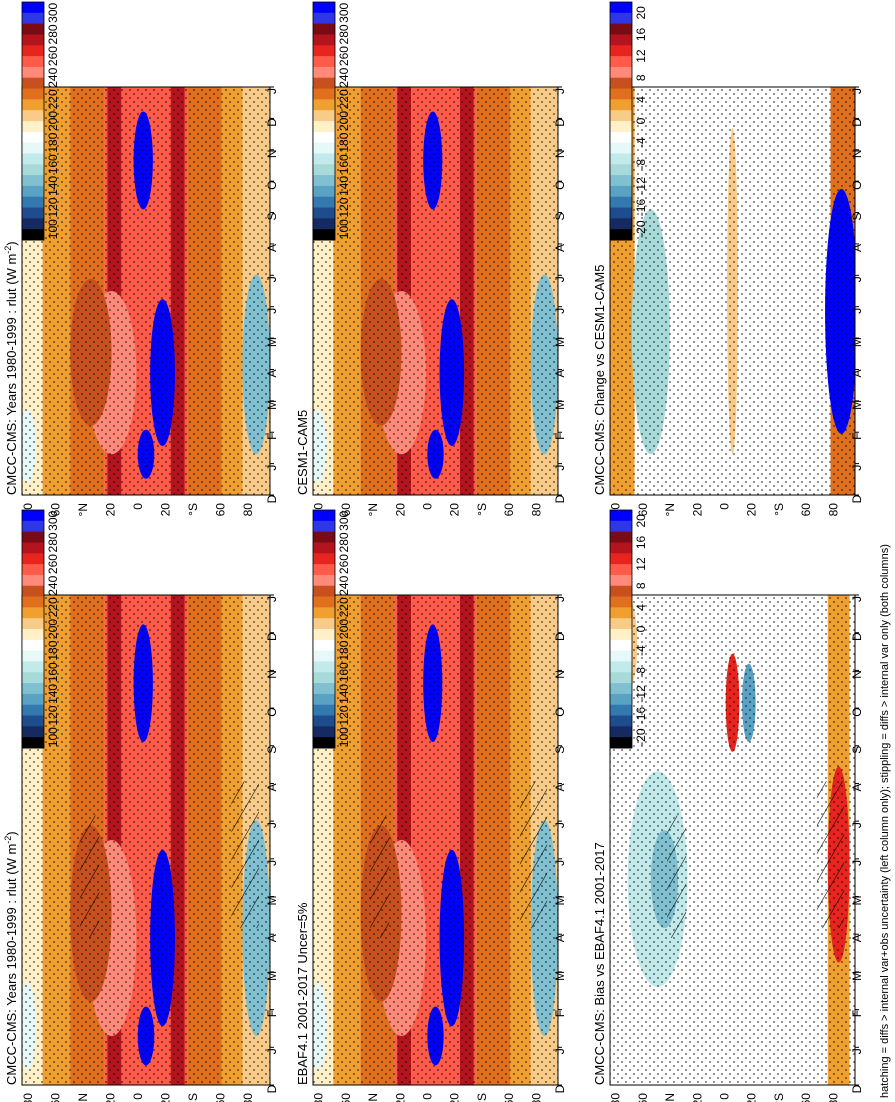 This screenshot has width=895, height=1102. Describe the element at coordinates (8, 250) in the screenshot. I see `title-superscript: -2` at that location.